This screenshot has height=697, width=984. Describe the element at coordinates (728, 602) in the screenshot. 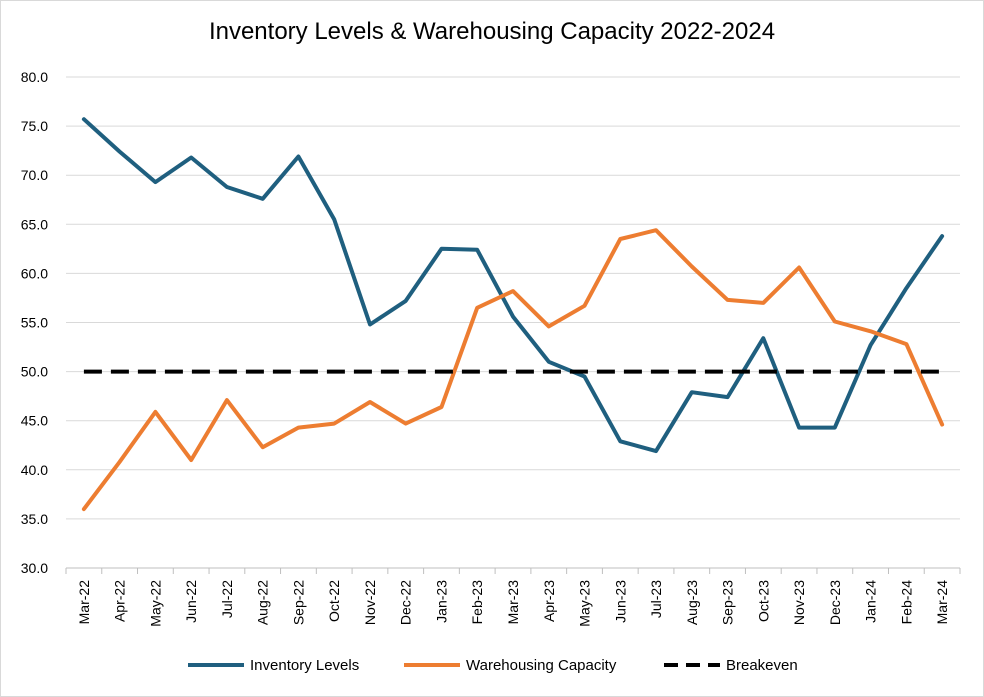

I see `x-tick-label: Sep-23` at that location.